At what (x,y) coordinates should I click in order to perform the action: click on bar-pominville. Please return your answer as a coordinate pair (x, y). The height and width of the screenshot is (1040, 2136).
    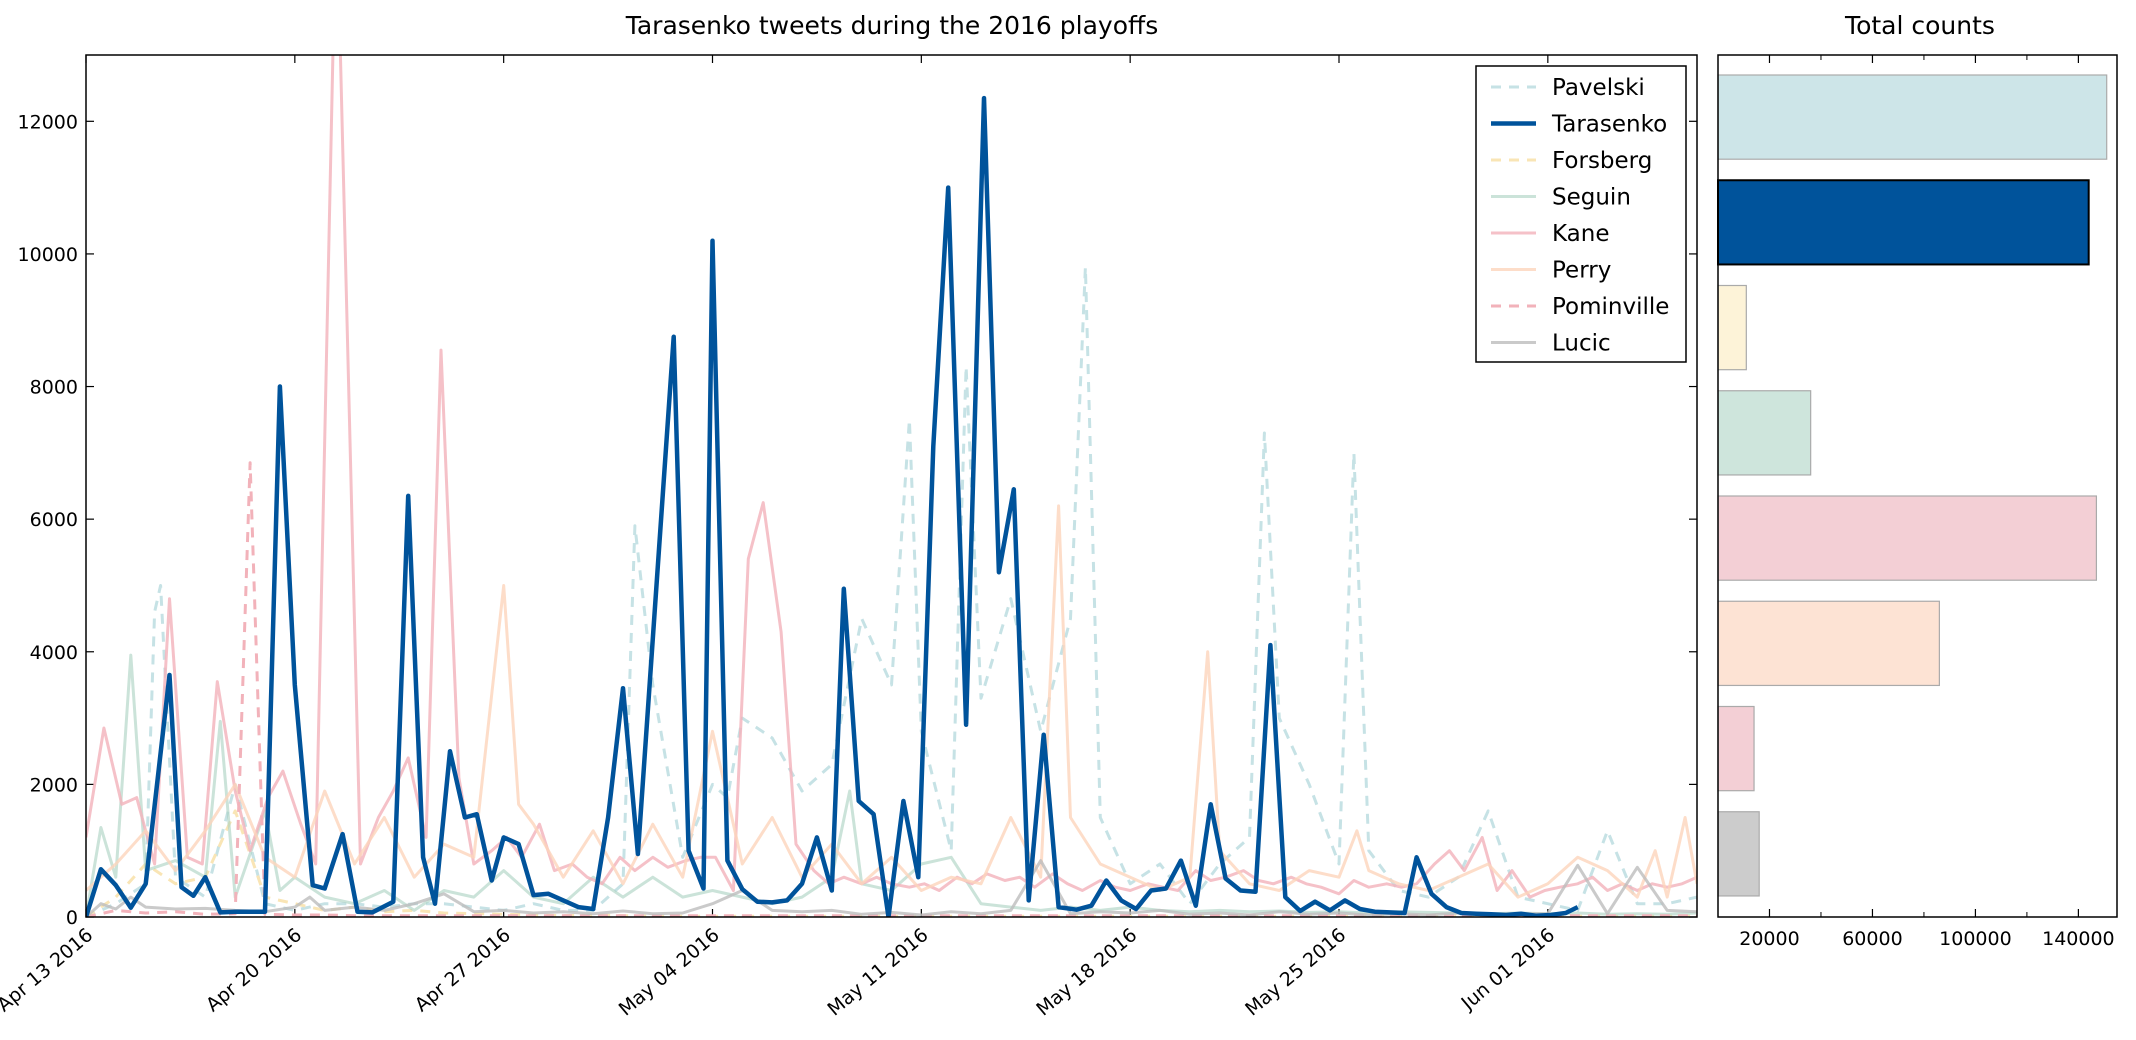
    Looking at the image, I should click on (1736, 748).